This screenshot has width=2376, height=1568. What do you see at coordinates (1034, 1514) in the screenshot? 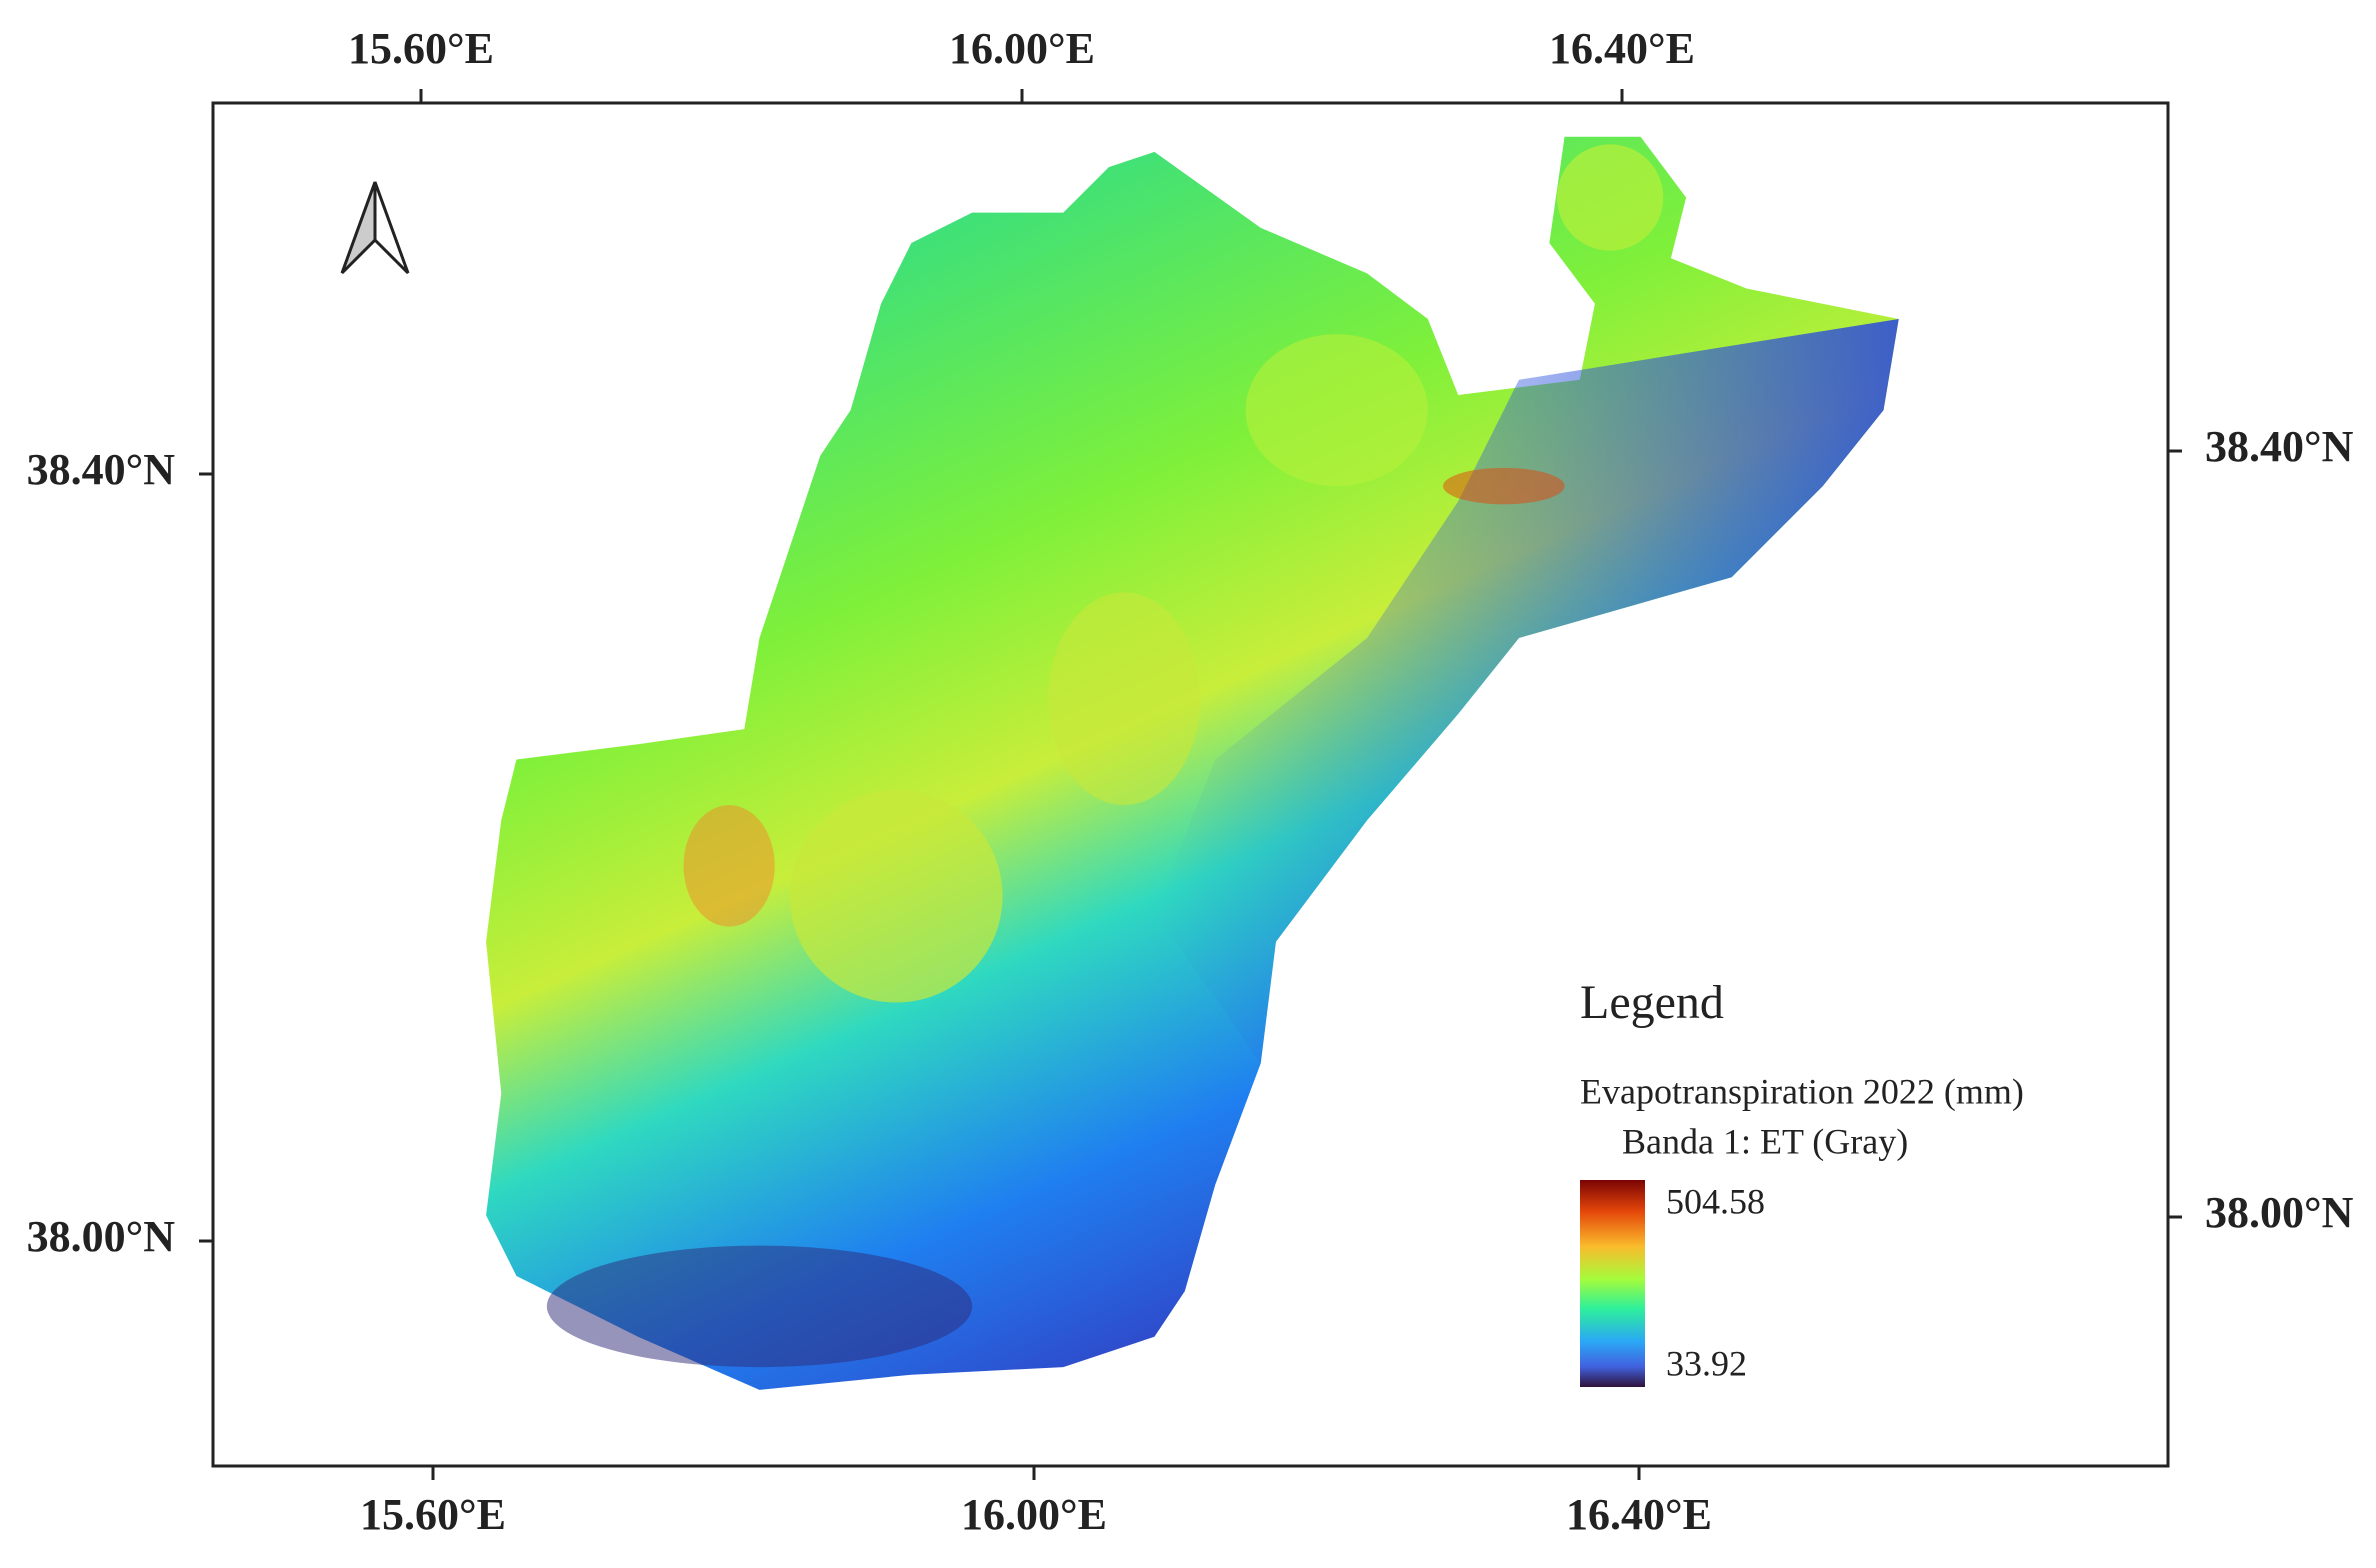
I see `bottom-tick-label: 16.00°E` at bounding box center [1034, 1514].